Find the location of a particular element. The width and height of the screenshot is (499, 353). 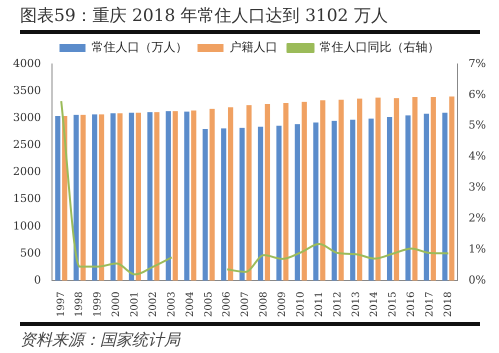

x-tick-label: 2003 is located at coordinates (172, 305).